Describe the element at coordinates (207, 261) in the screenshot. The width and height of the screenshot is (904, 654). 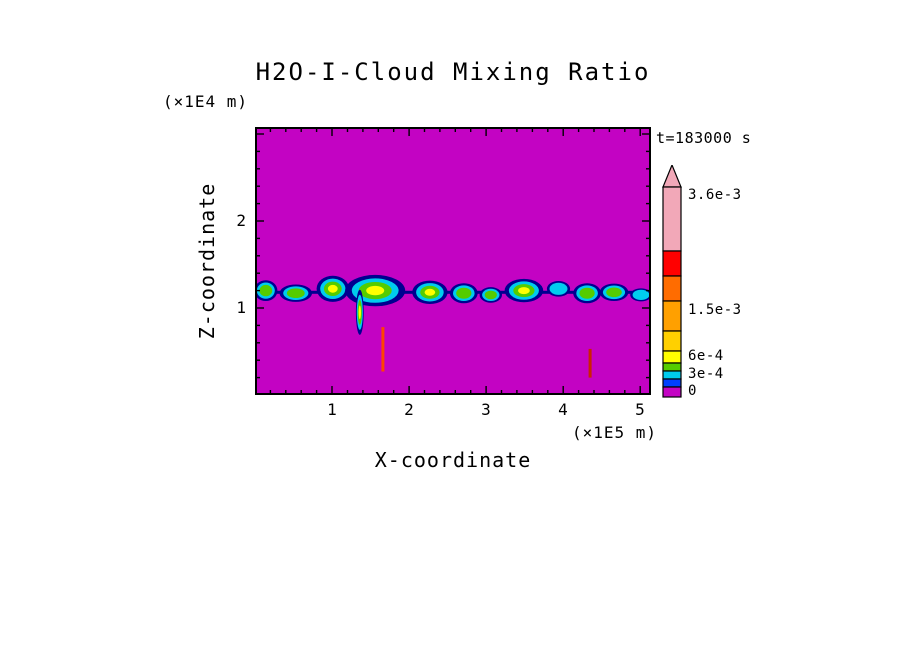
I see `y-axis-title: Z-coordinate` at that location.